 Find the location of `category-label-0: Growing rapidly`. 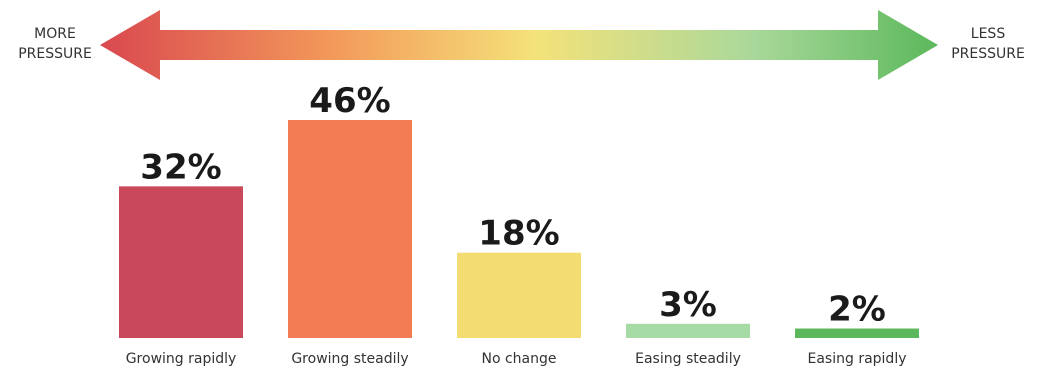

category-label-0: Growing rapidly is located at coordinates (181, 359).